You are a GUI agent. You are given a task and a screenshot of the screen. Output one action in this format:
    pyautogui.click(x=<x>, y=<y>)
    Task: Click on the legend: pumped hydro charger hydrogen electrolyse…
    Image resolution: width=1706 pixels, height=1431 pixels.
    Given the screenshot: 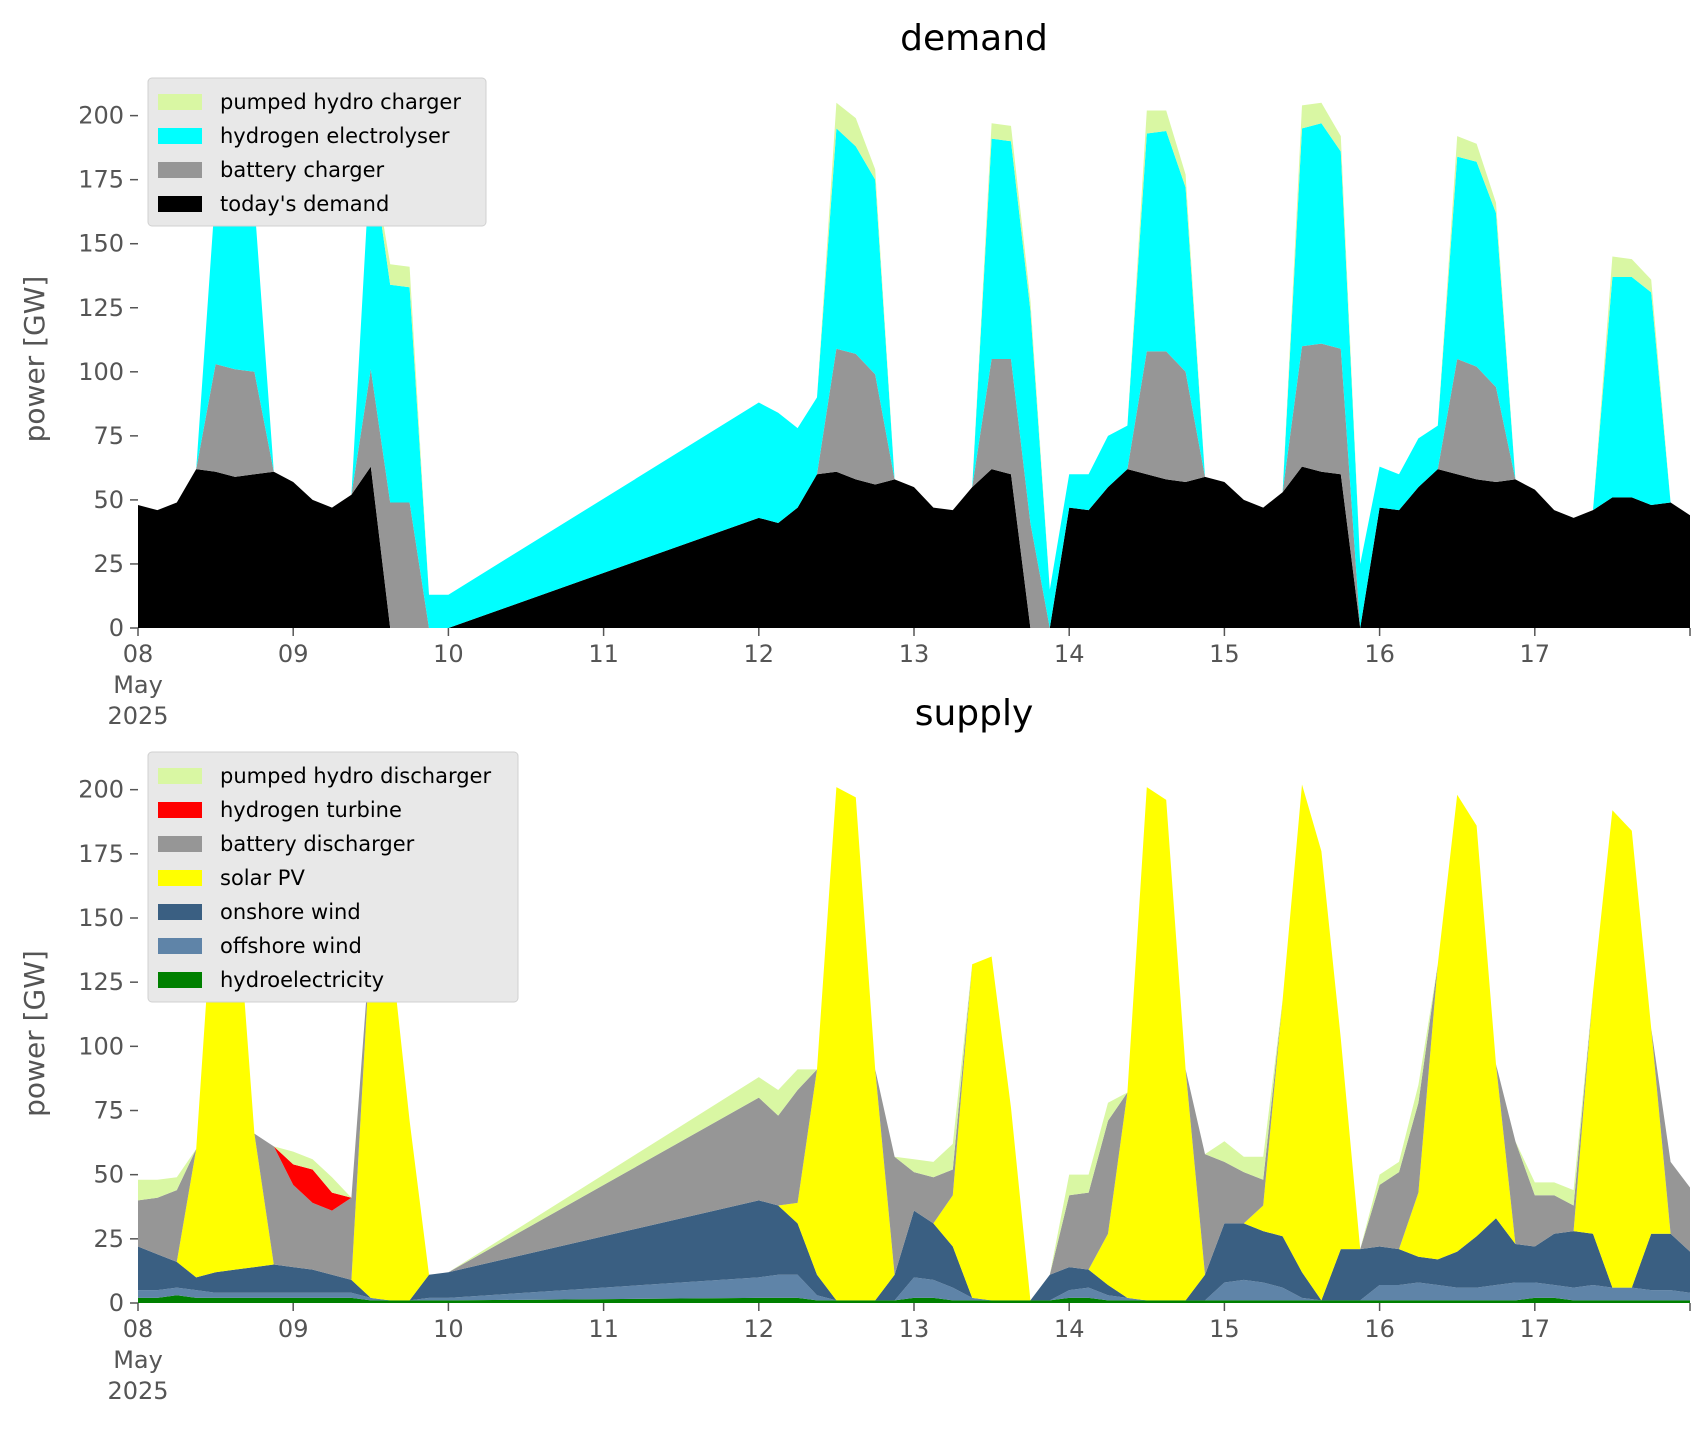 What is the action you would take?
    pyautogui.click(x=317, y=152)
    